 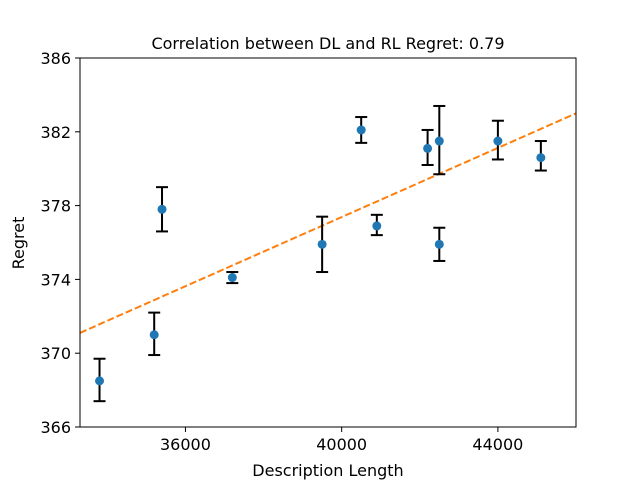 What do you see at coordinates (55, 132) in the screenshot?
I see `y-tick-label: 382` at bounding box center [55, 132].